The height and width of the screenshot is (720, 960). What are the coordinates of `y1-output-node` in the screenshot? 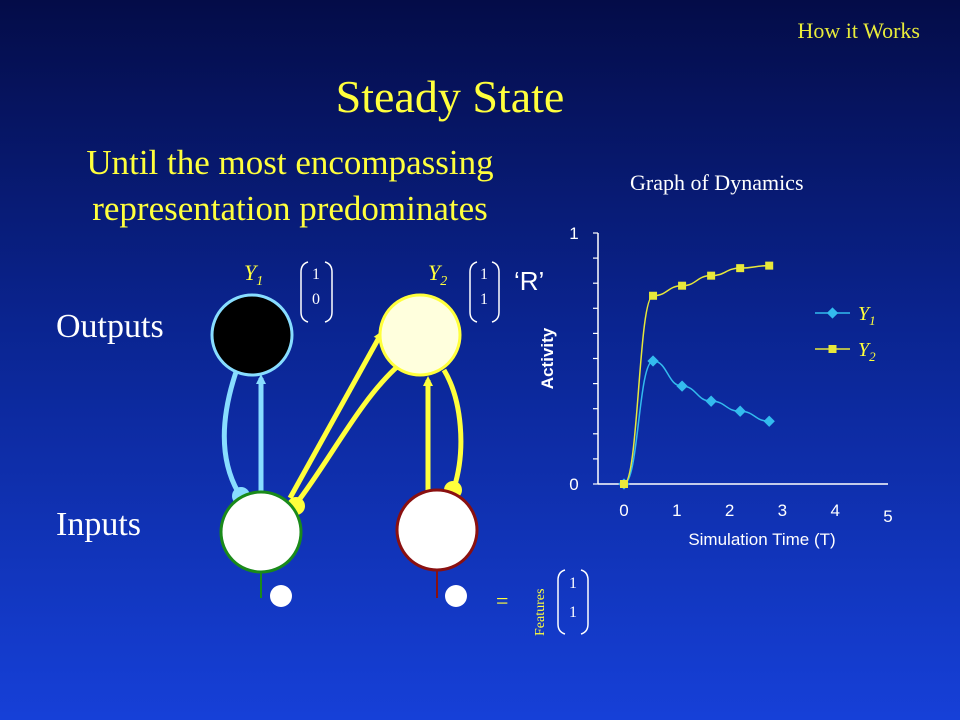 It's located at (252, 335).